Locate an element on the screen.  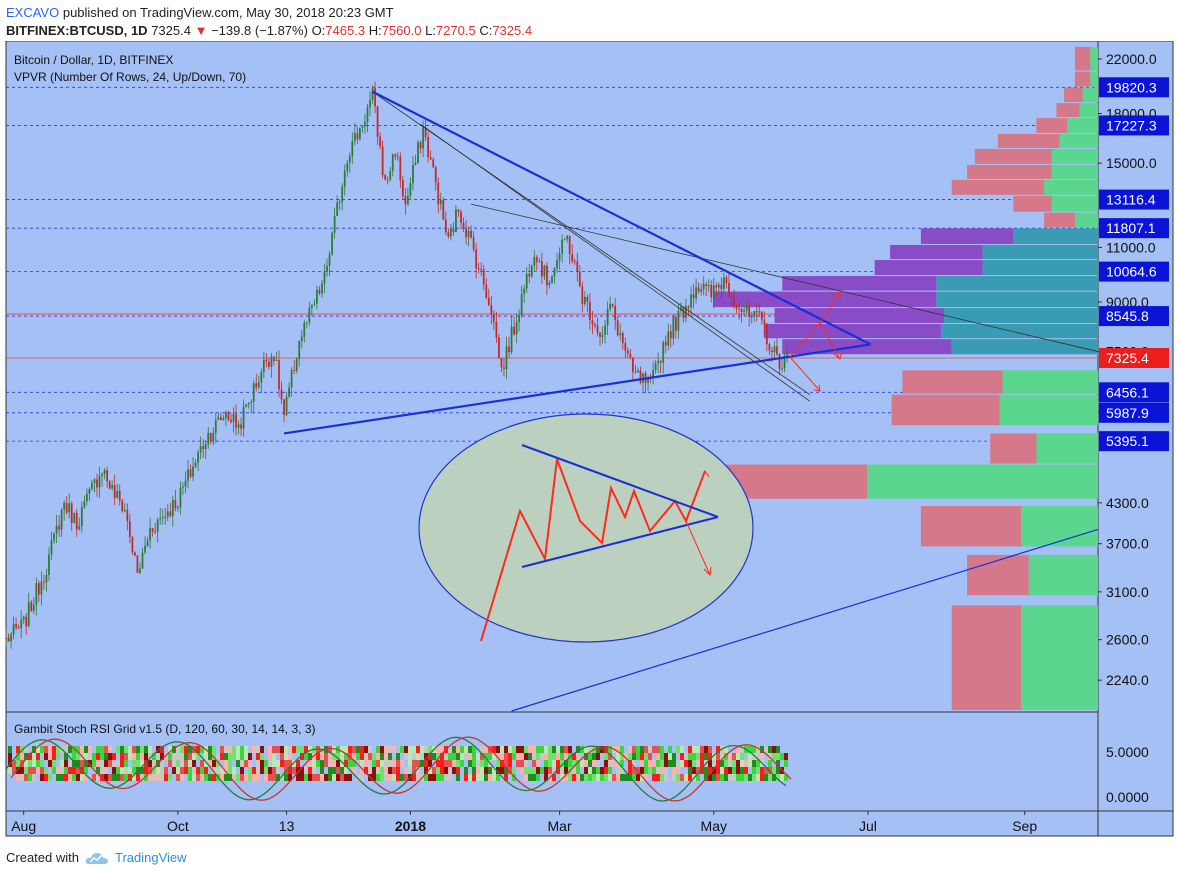
footer: Created with TradingView is located at coordinates (96, 857).